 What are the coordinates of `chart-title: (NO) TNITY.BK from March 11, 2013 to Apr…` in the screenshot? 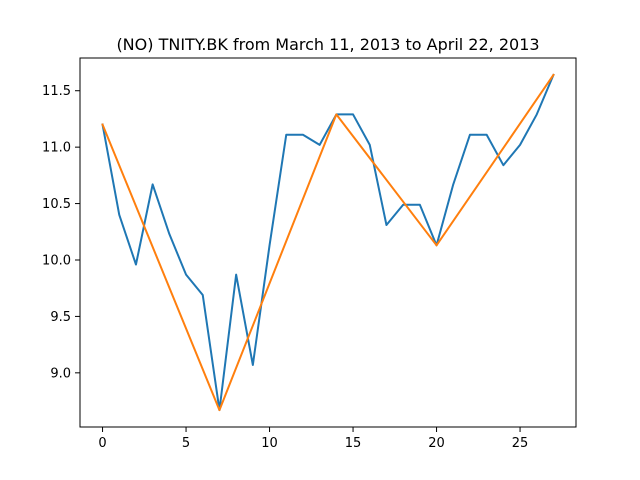 It's located at (327, 44).